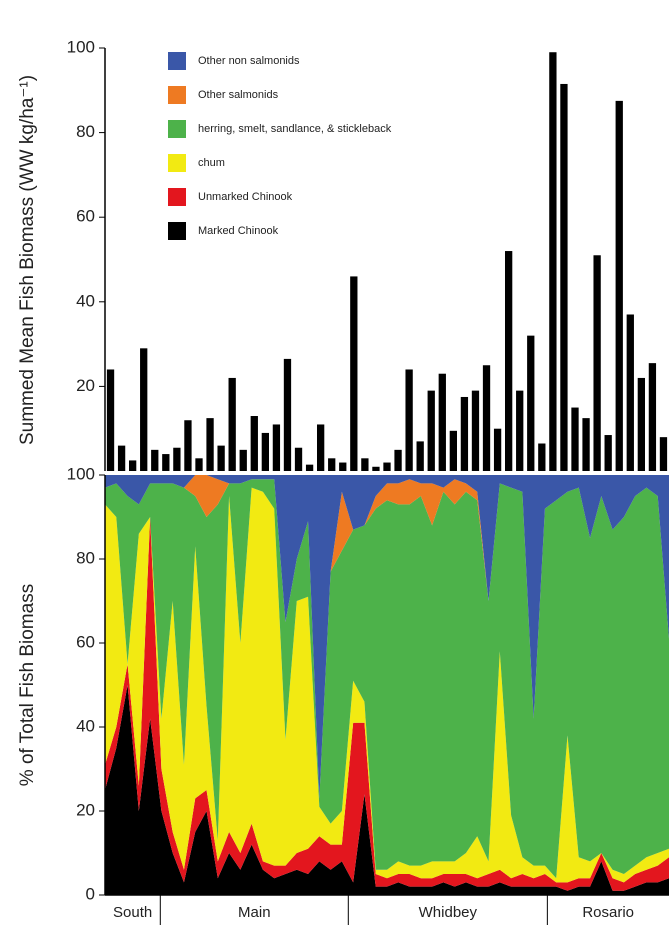 The height and width of the screenshot is (926, 669). Describe the element at coordinates (211, 163) in the screenshot. I see `legend-label: chum` at that location.